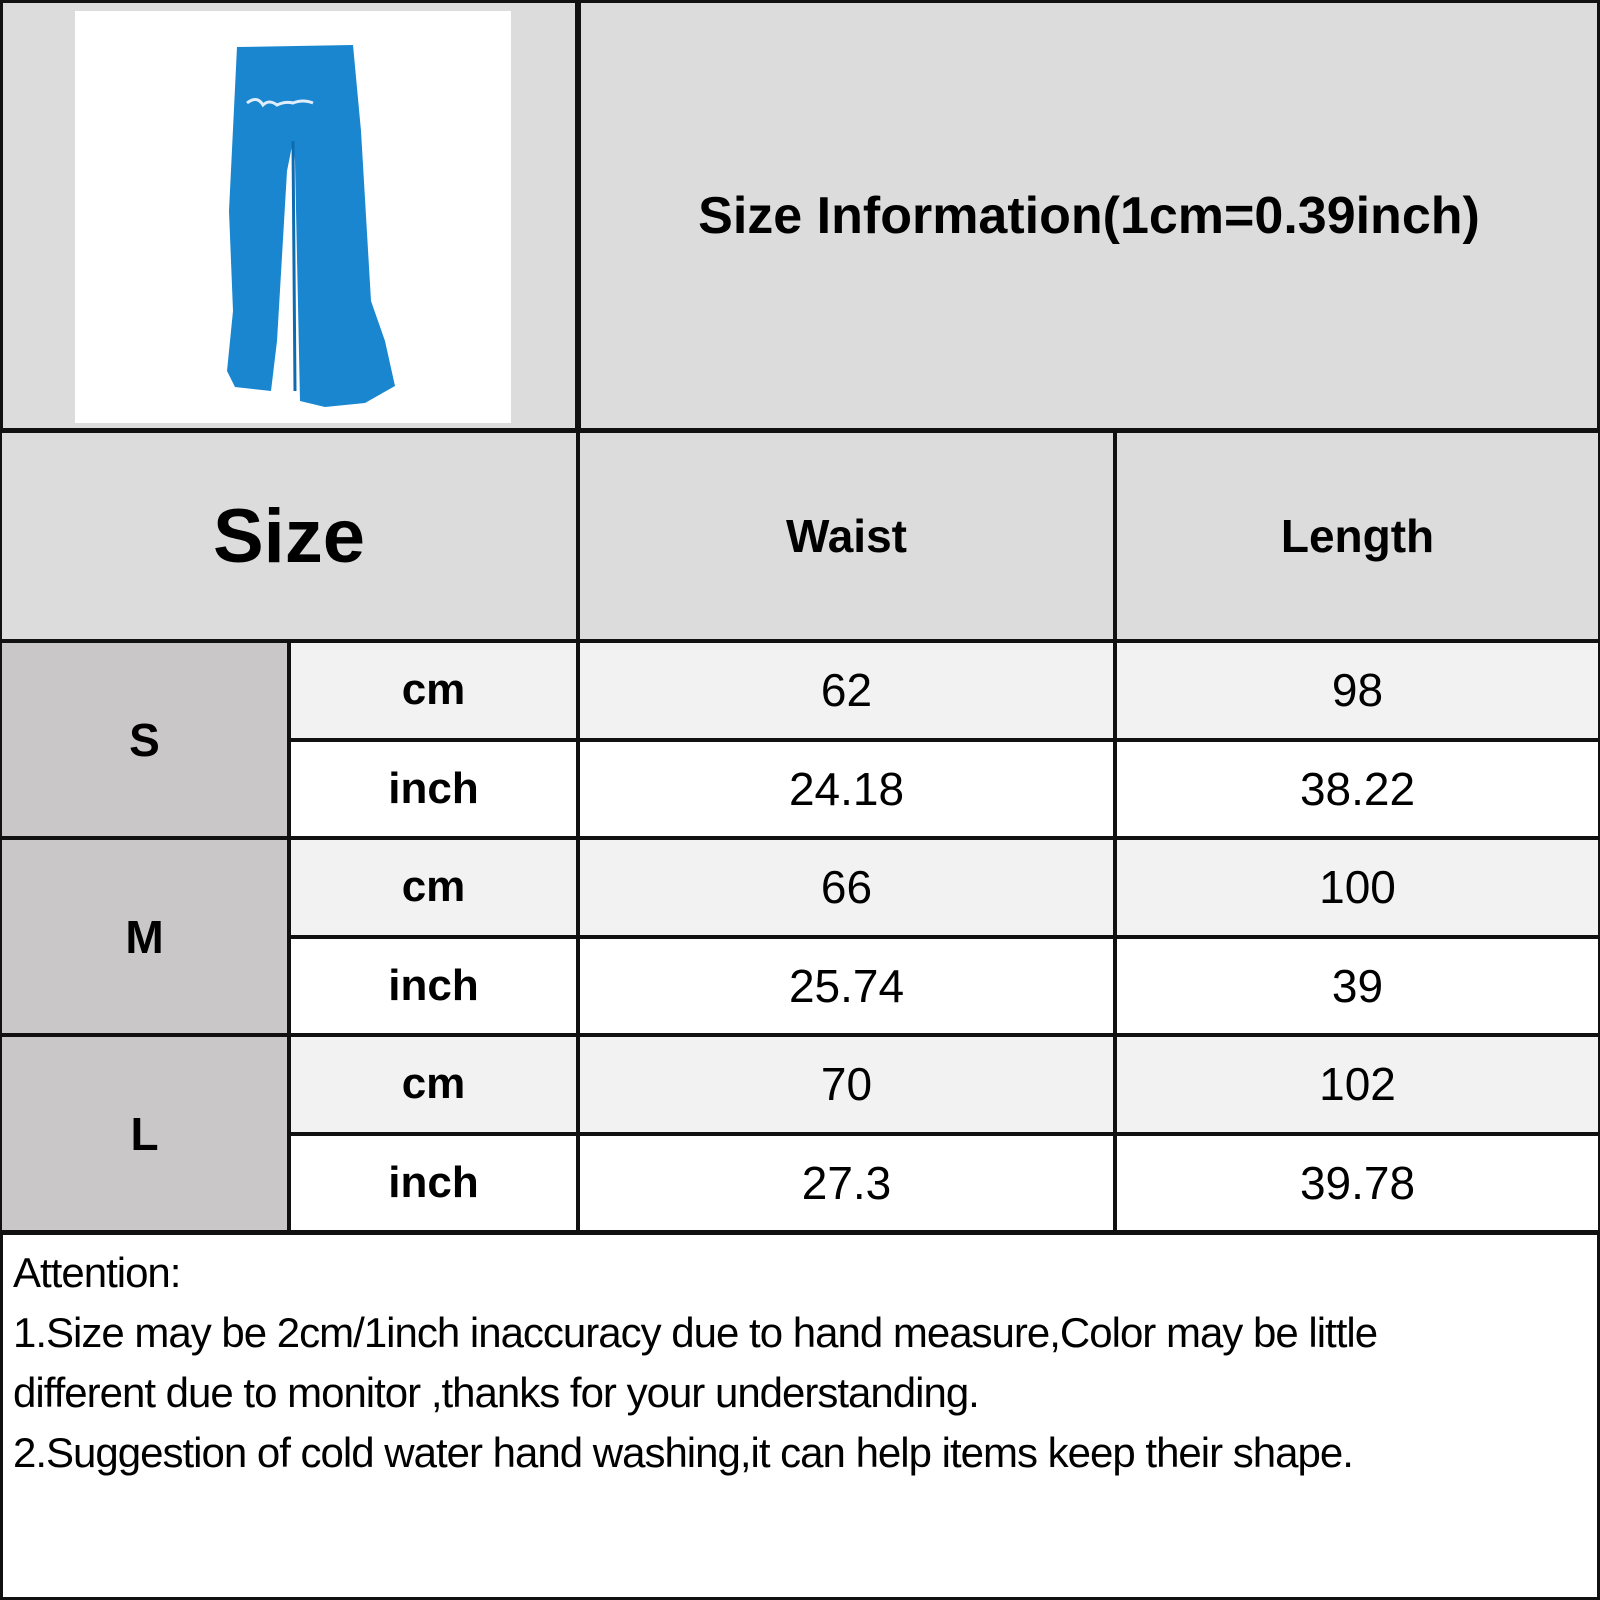 Image resolution: width=1600 pixels, height=1600 pixels. I want to click on header-size-label: Size, so click(289, 536).